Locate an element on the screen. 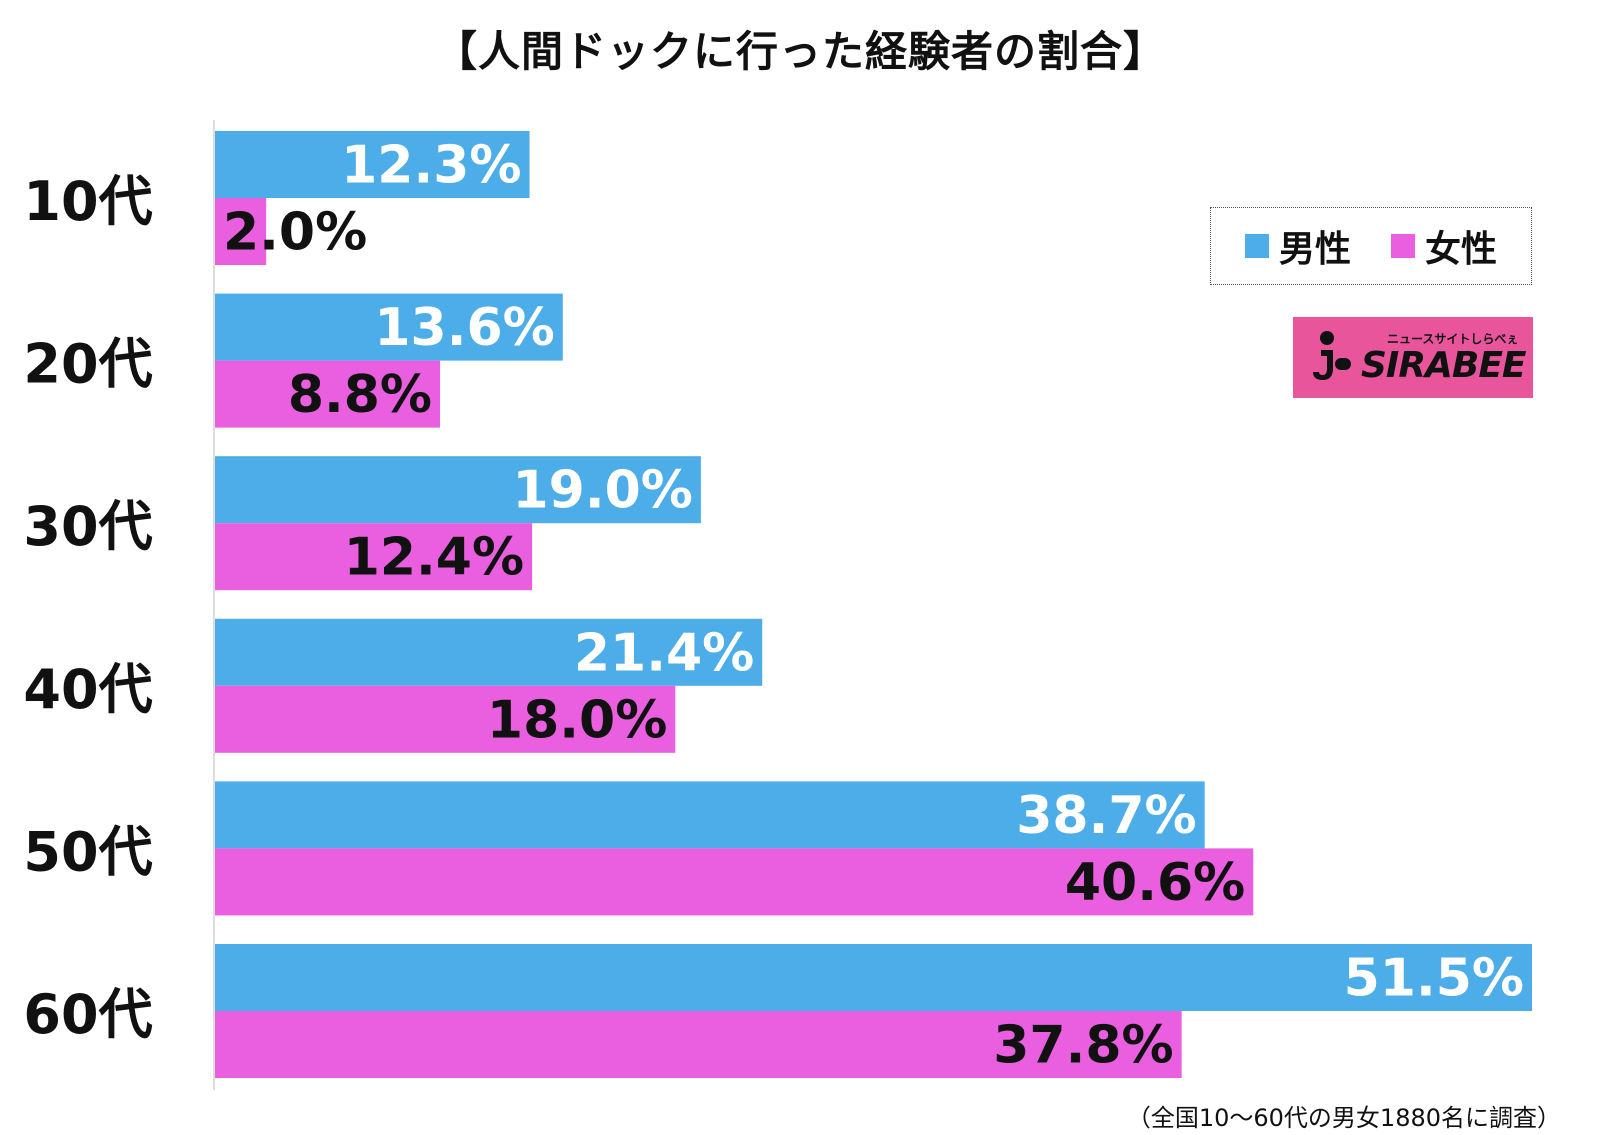 This screenshot has height=1135, width=1601. category-label: 10代 is located at coordinates (87, 201).